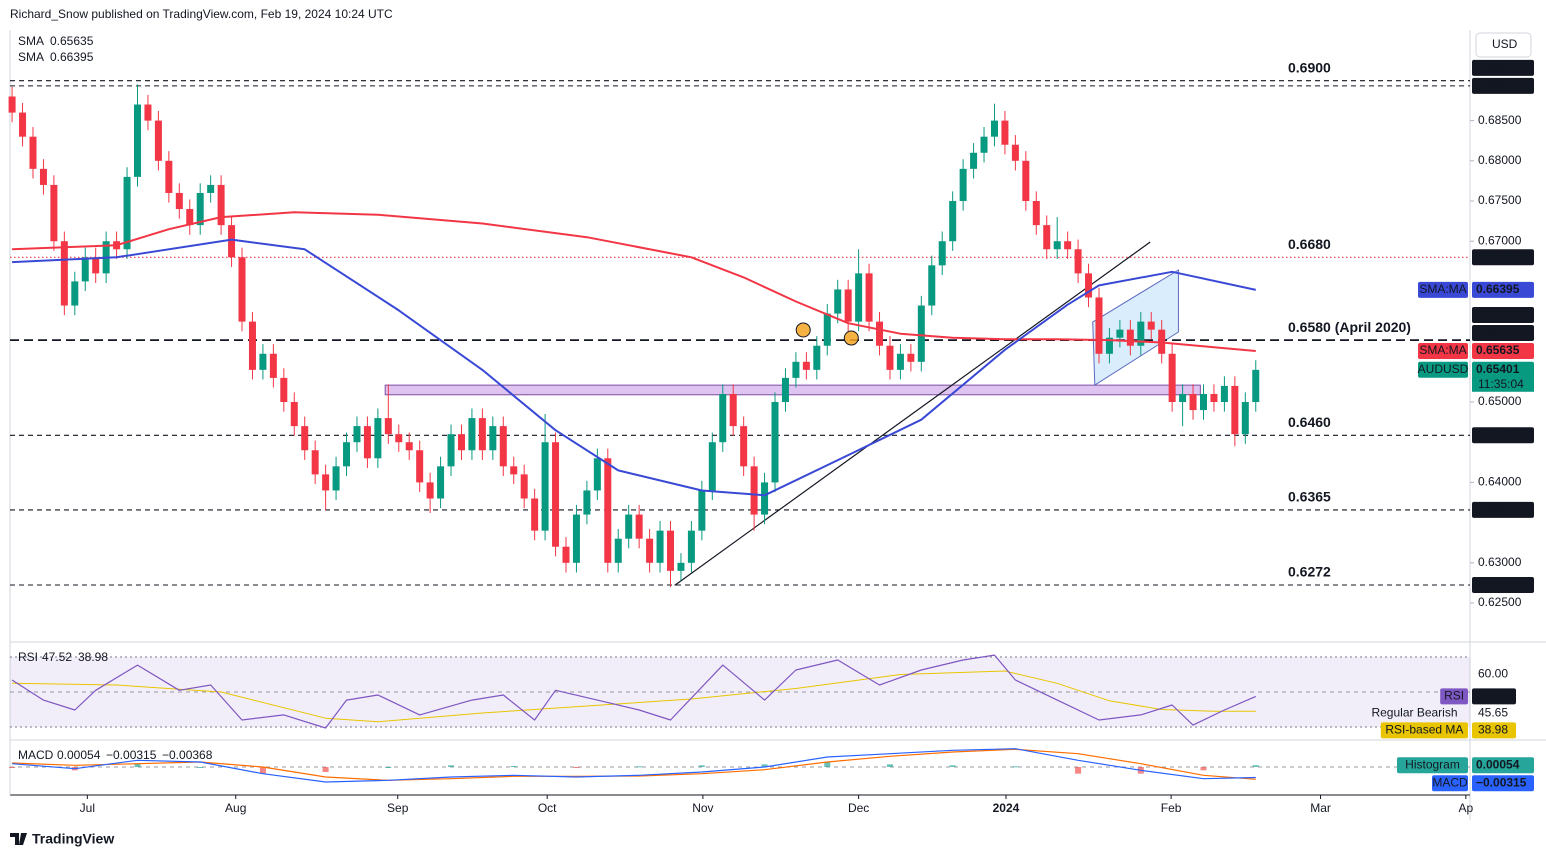 This screenshot has height=857, width=1546. Describe the element at coordinates (1500, 200) in the screenshot. I see `y-tick-label: 0.67500` at that location.